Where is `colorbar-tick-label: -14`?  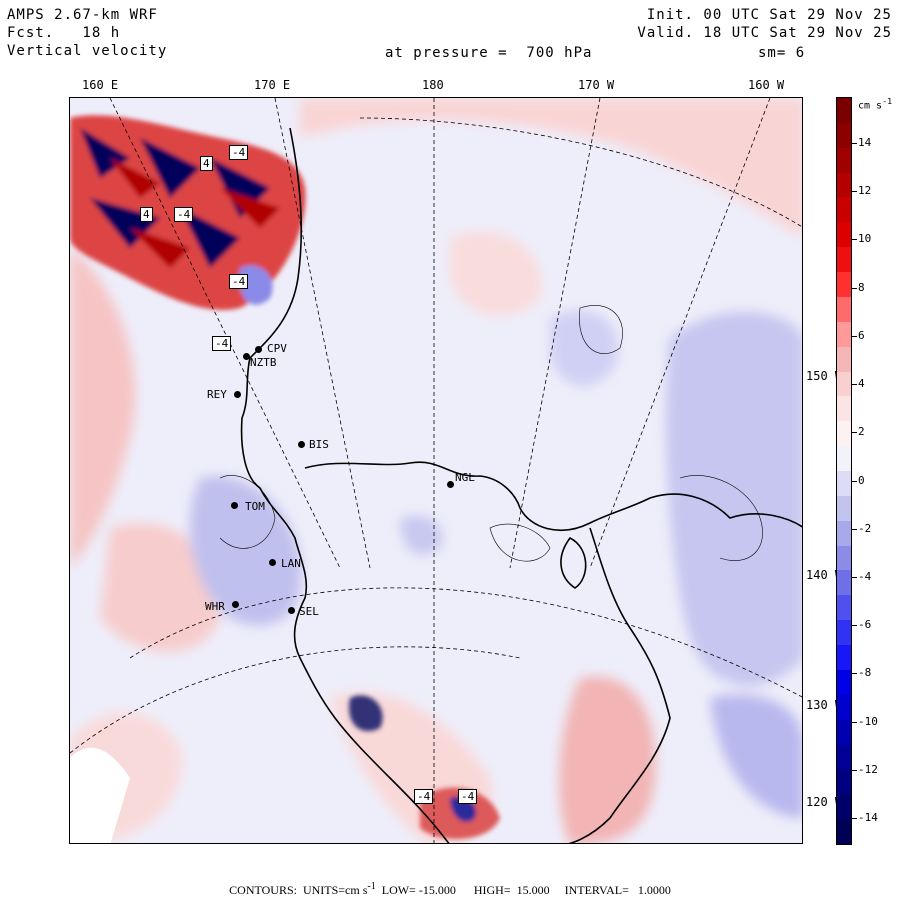
colorbar-tick-label: -14 is located at coordinates (868, 817).